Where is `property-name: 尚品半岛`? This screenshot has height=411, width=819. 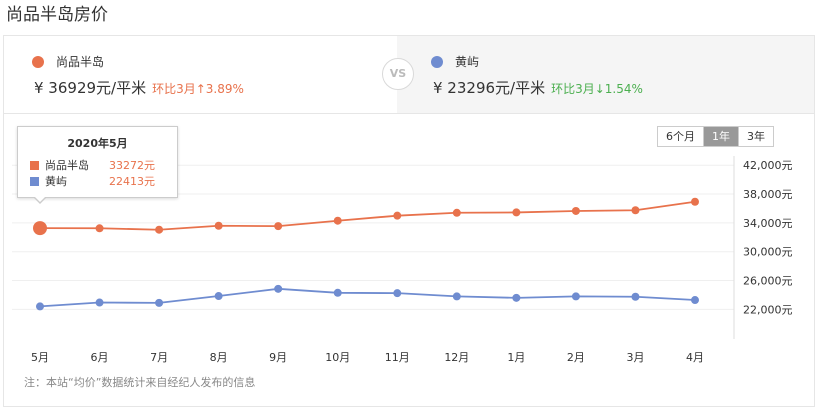
property-name: 尚品半岛 is located at coordinates (80, 62).